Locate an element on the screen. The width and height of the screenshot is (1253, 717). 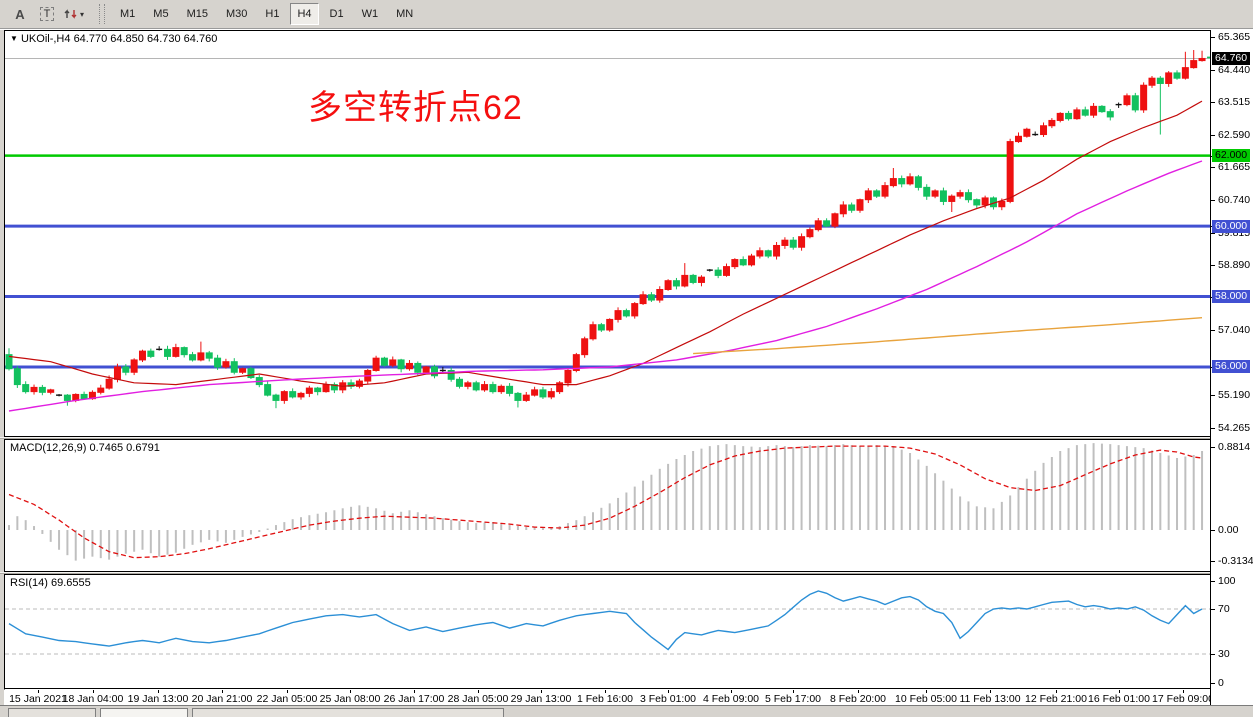
rsi-tick-label: 70 is located at coordinates (1224, 609).